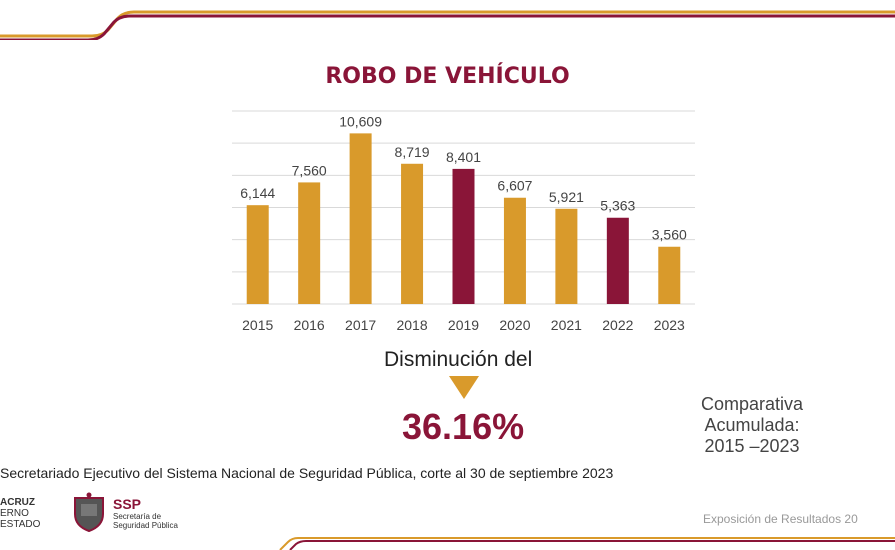 The height and width of the screenshot is (550, 895). What do you see at coordinates (463, 236) in the screenshot?
I see `bar-2019` at bounding box center [463, 236].